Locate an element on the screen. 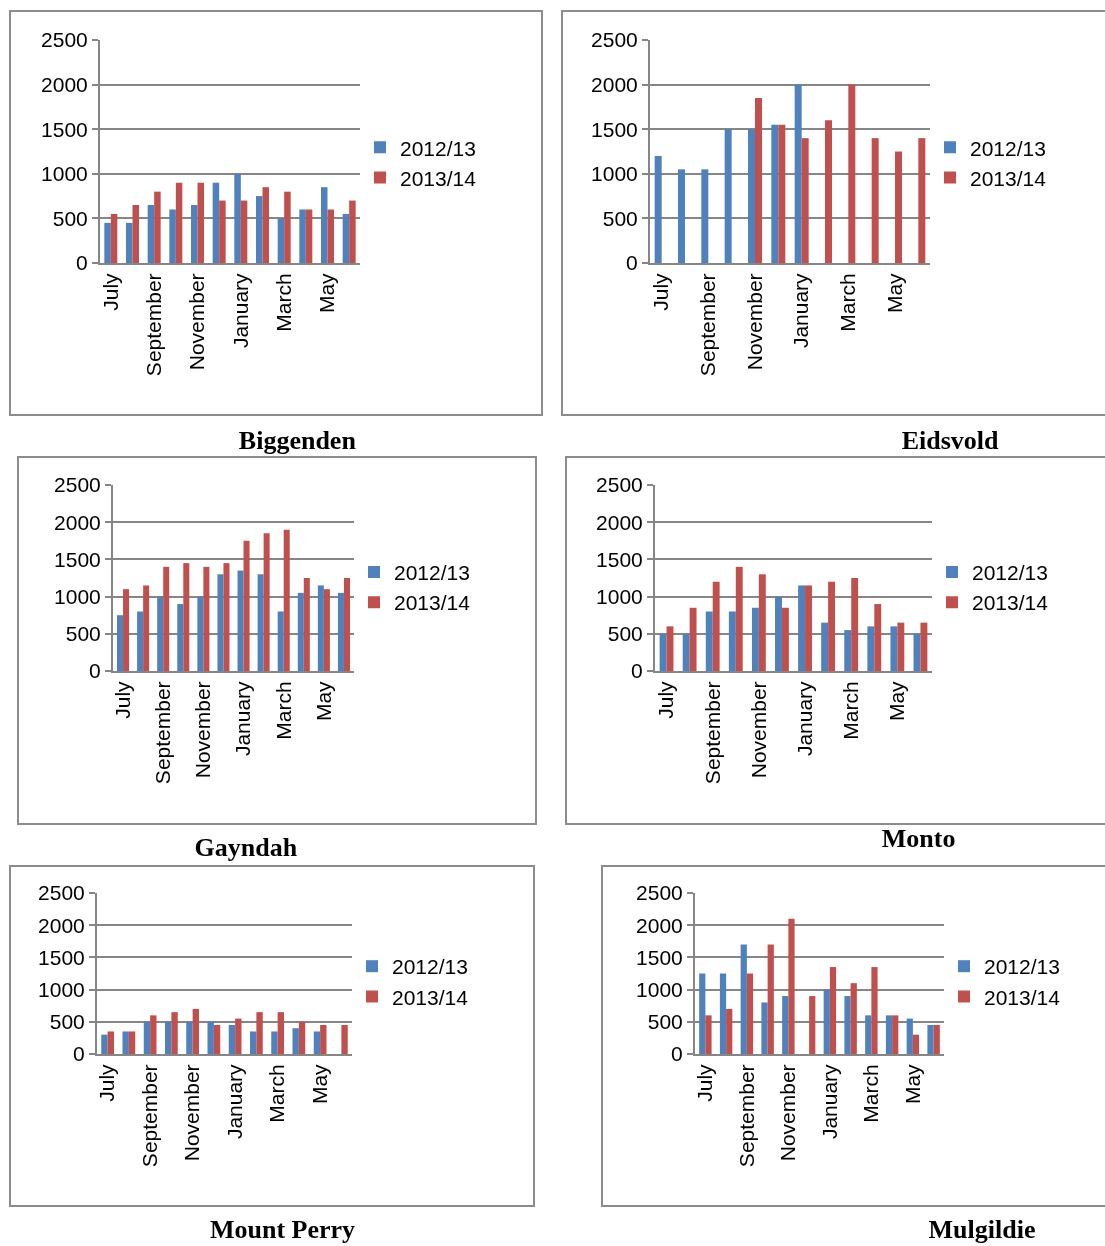 The image size is (1105, 1246). y-tick-label: 2500 is located at coordinates (659, 893).